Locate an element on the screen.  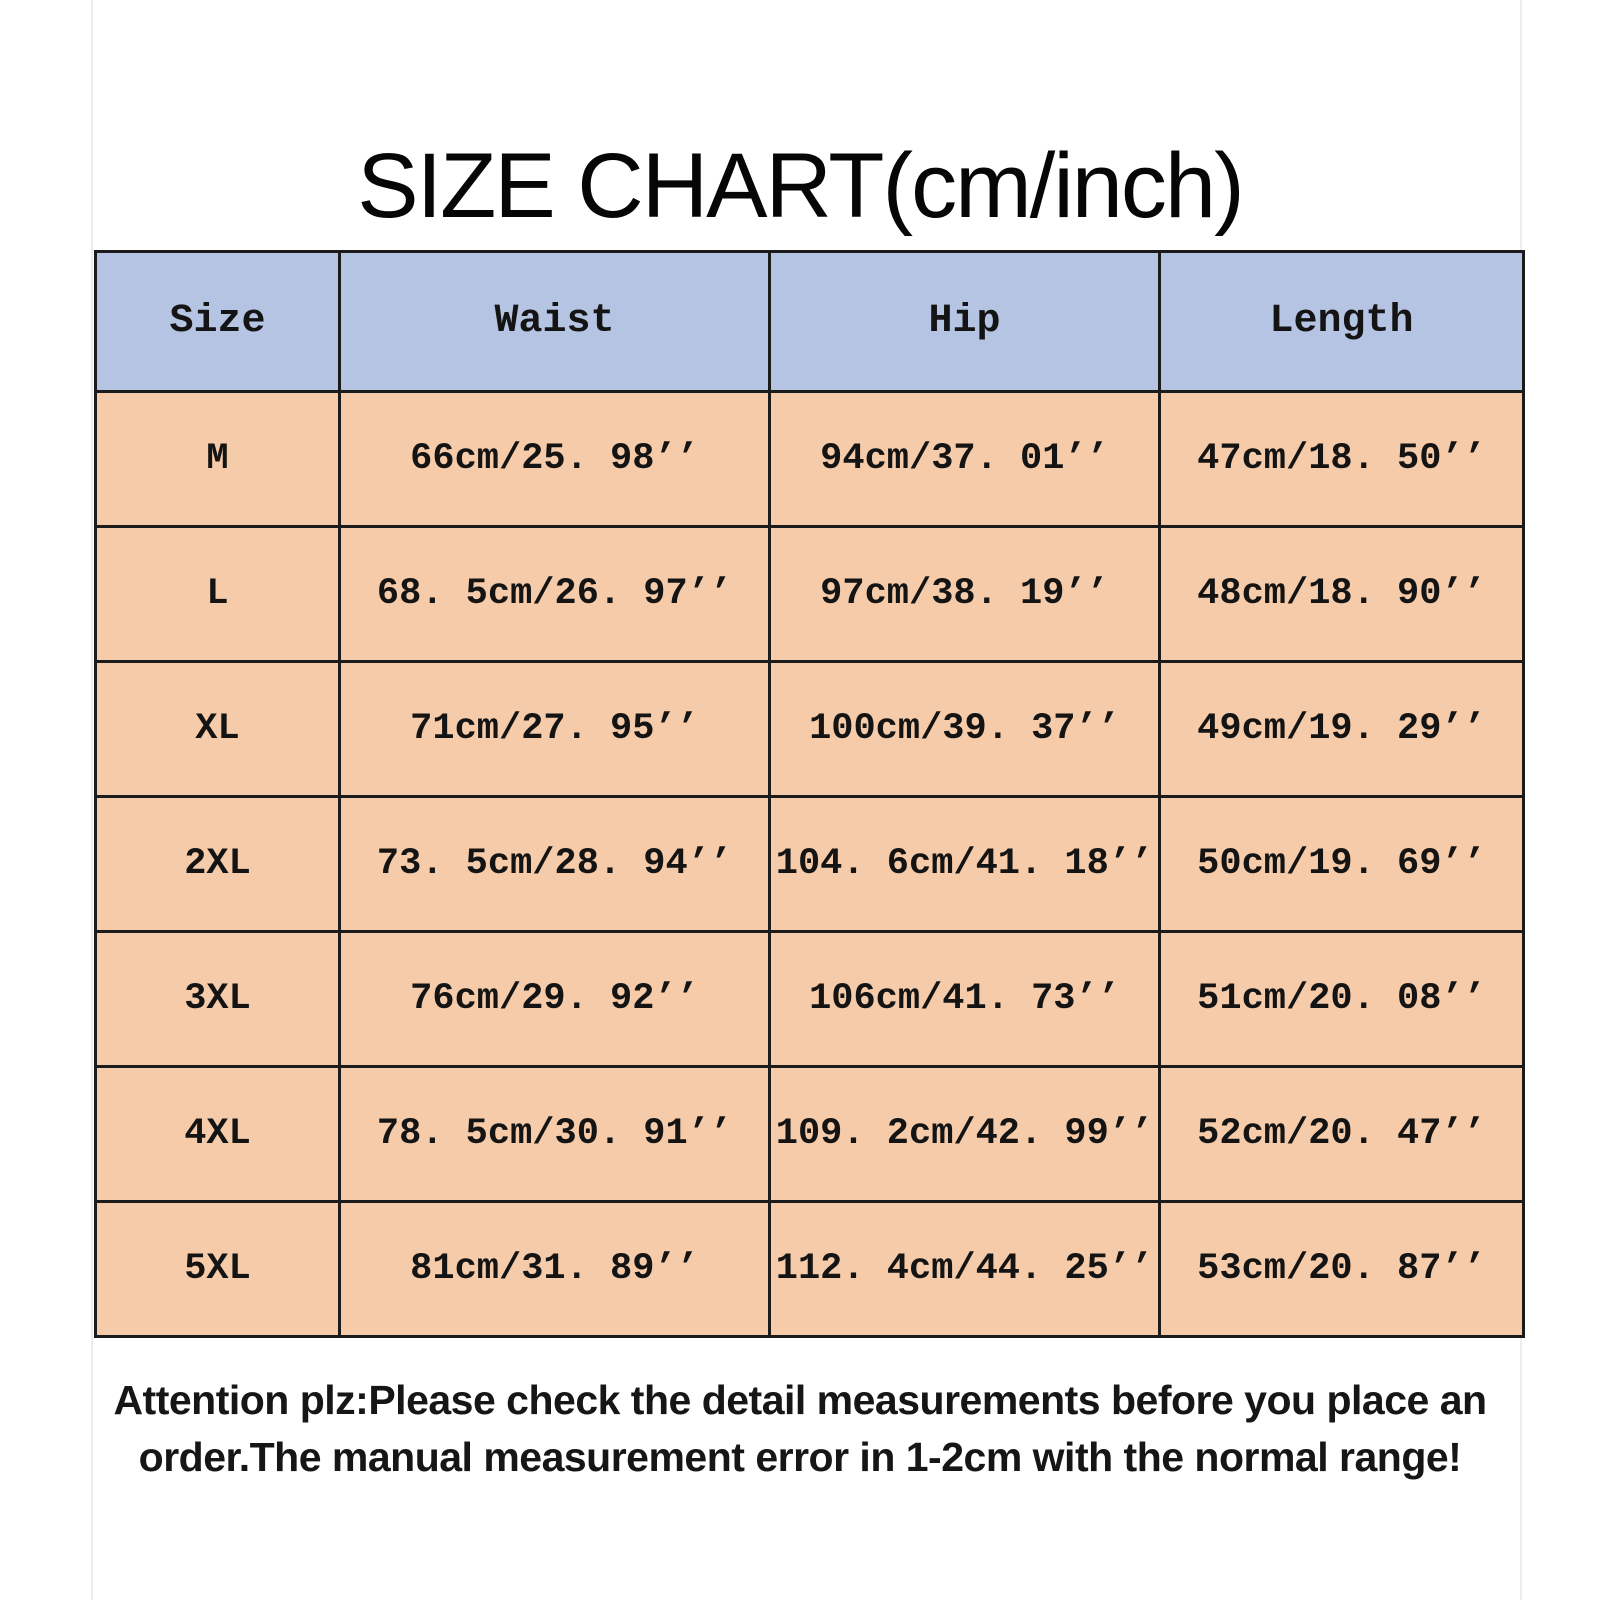
cell-size: M is located at coordinates (217, 459).